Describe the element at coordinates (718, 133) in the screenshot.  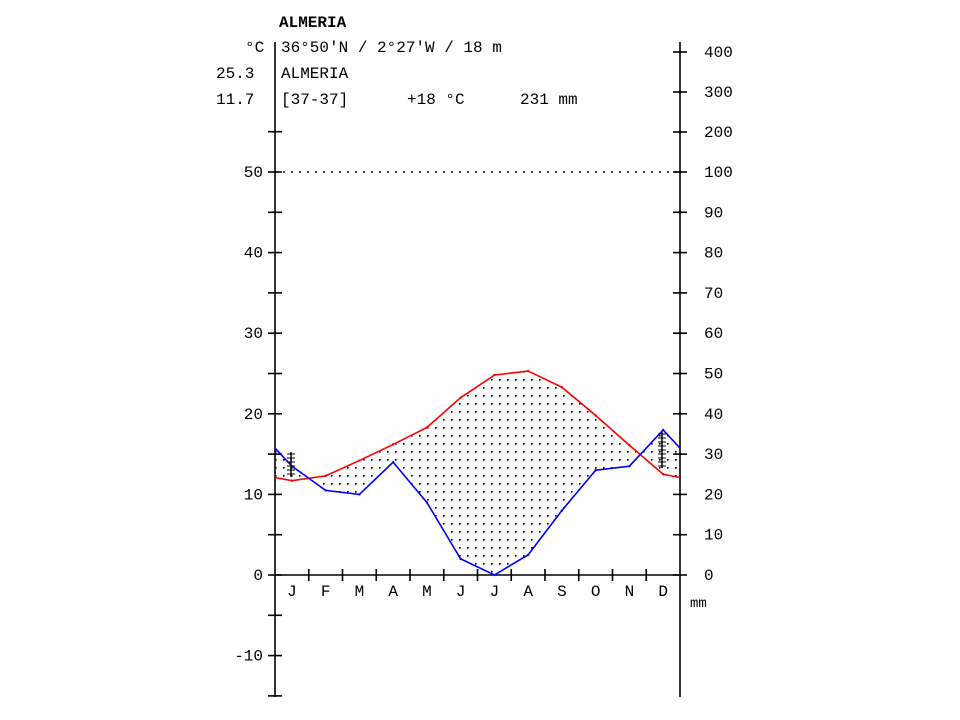
I see `right-axis-tick-label: 200` at that location.